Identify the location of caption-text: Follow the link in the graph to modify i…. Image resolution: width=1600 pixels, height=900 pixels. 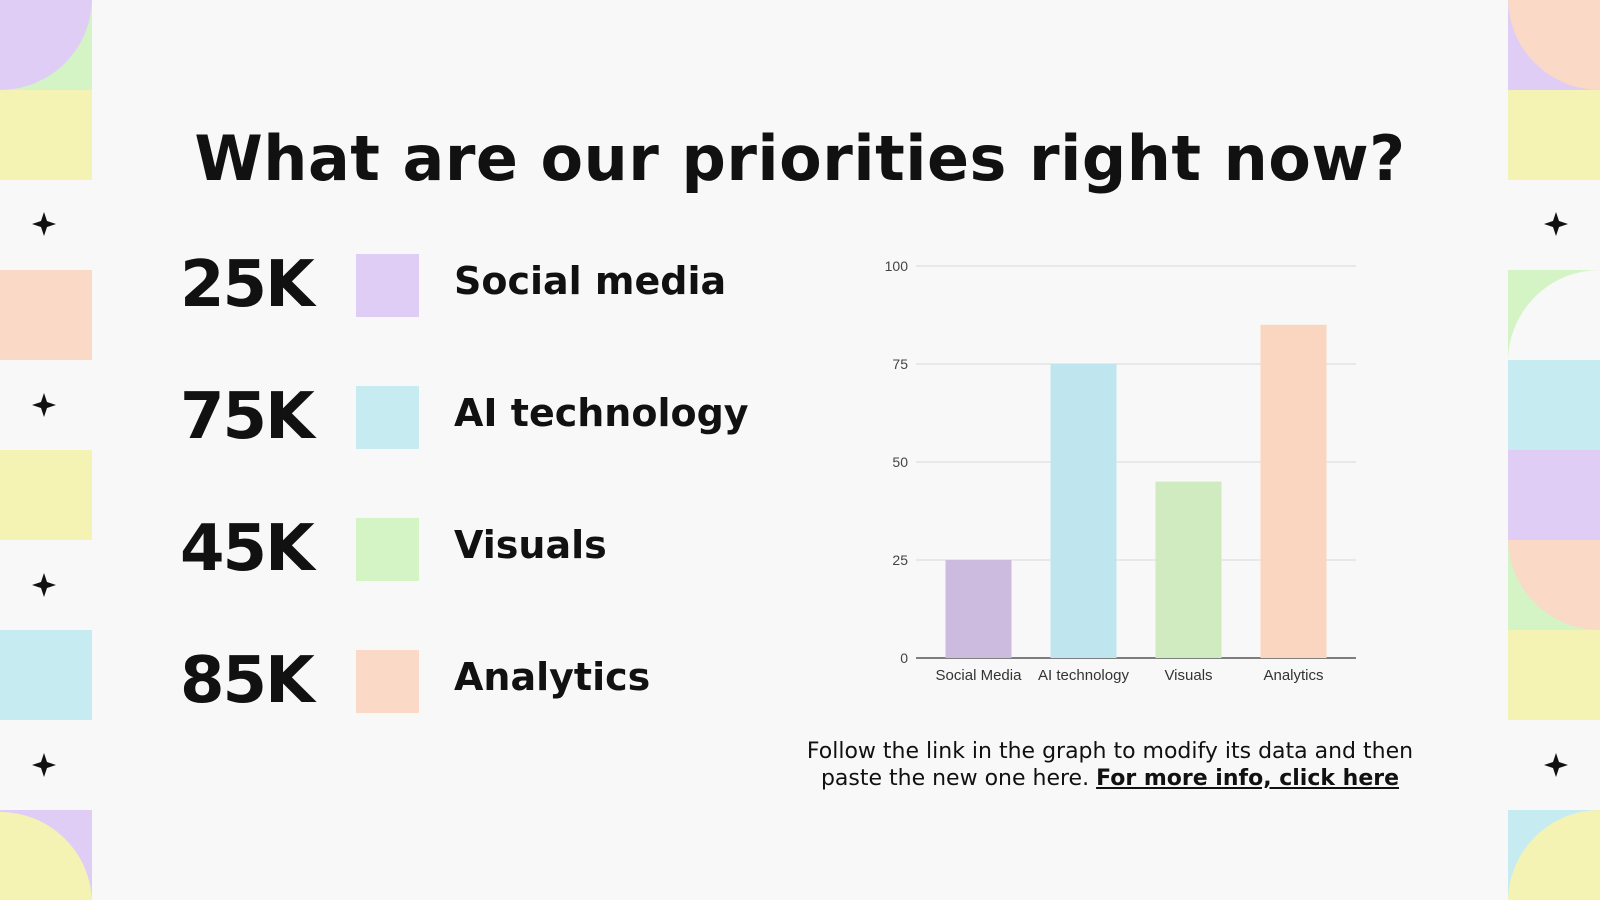
(1110, 765).